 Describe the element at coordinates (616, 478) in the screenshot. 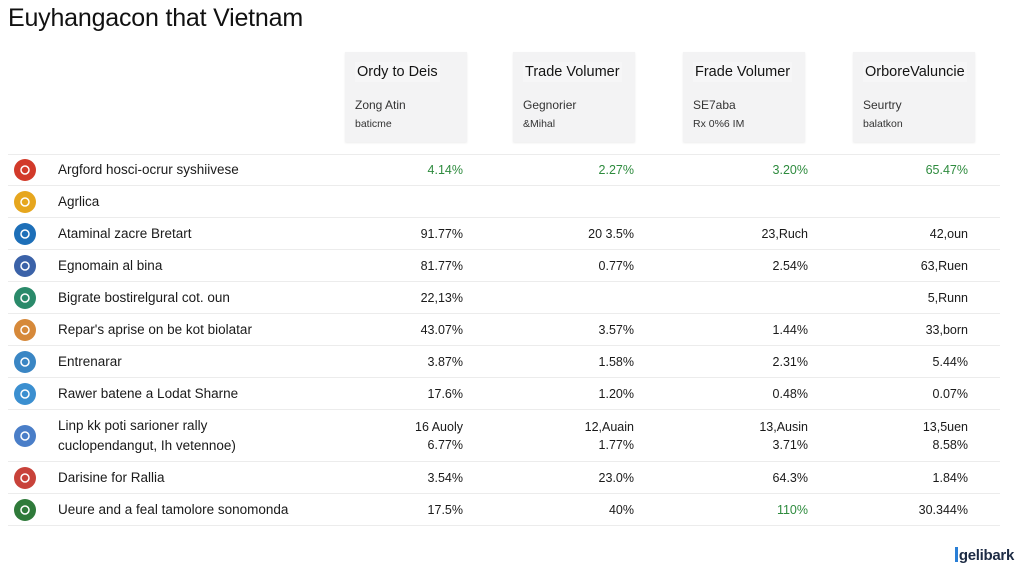

I see `table-cell: 23.0%` at that location.